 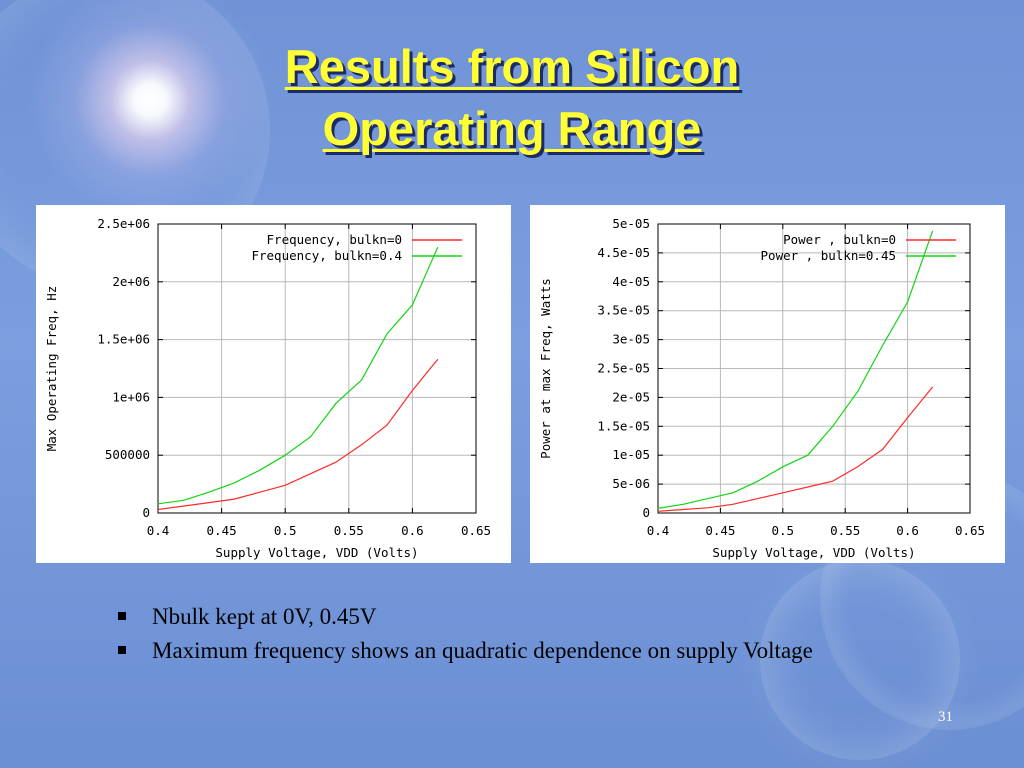 What do you see at coordinates (623, 368) in the screenshot?
I see `y-tick-label: 2.5e-05` at bounding box center [623, 368].